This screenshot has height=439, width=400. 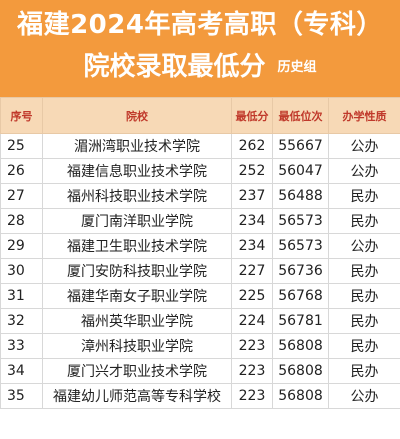 What do you see at coordinates (200, 25) in the screenshot?
I see `page-title: 福建2024年高考高职（专科）` at bounding box center [200, 25].